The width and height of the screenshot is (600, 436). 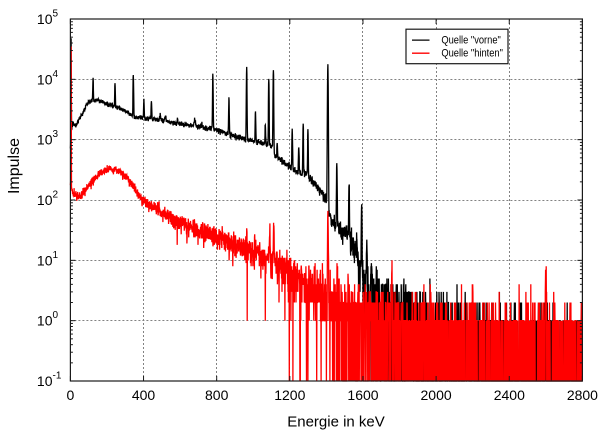 What do you see at coordinates (56, 195) in the screenshot?
I see `svg-text: 2` at bounding box center [56, 195].